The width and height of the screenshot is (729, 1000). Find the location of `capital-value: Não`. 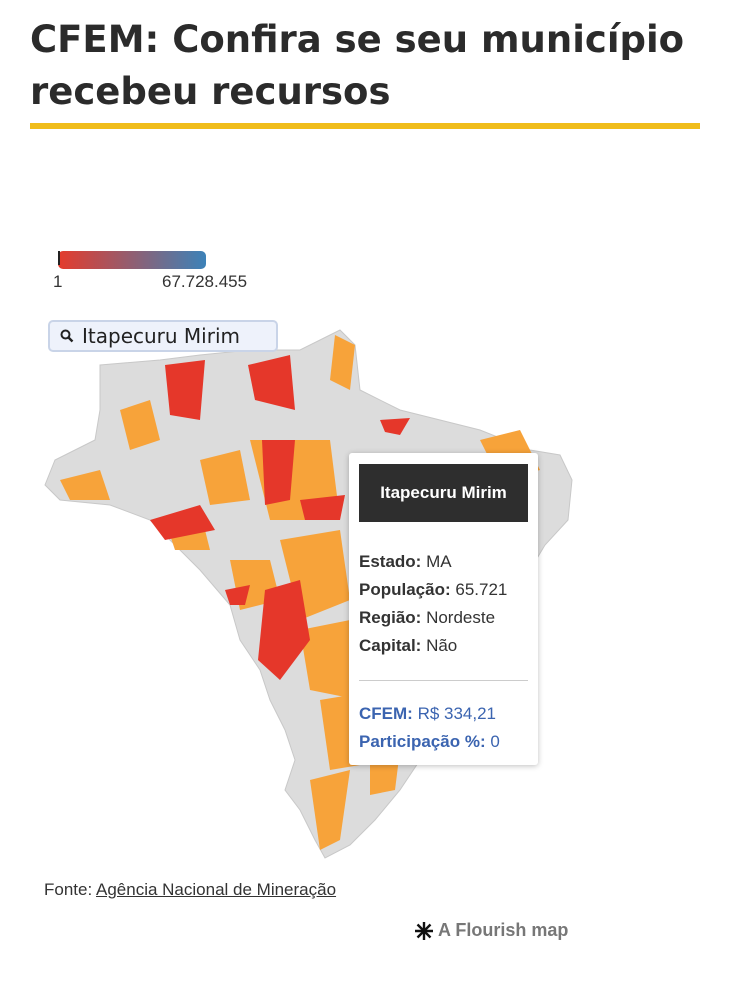

capital-value: Não is located at coordinates (442, 645).